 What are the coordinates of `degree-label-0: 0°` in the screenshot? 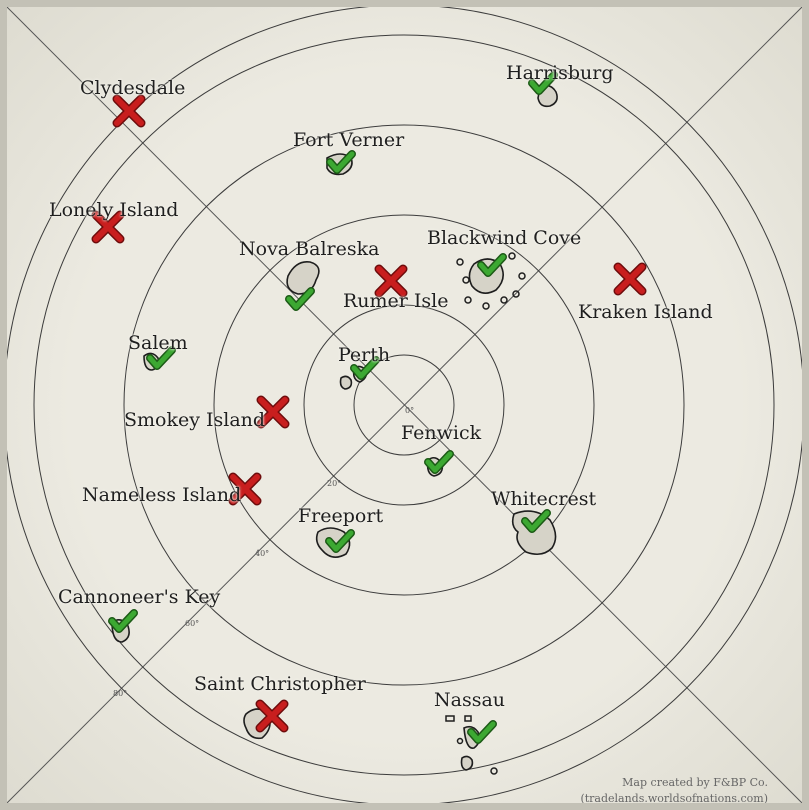 It's located at (410, 410).